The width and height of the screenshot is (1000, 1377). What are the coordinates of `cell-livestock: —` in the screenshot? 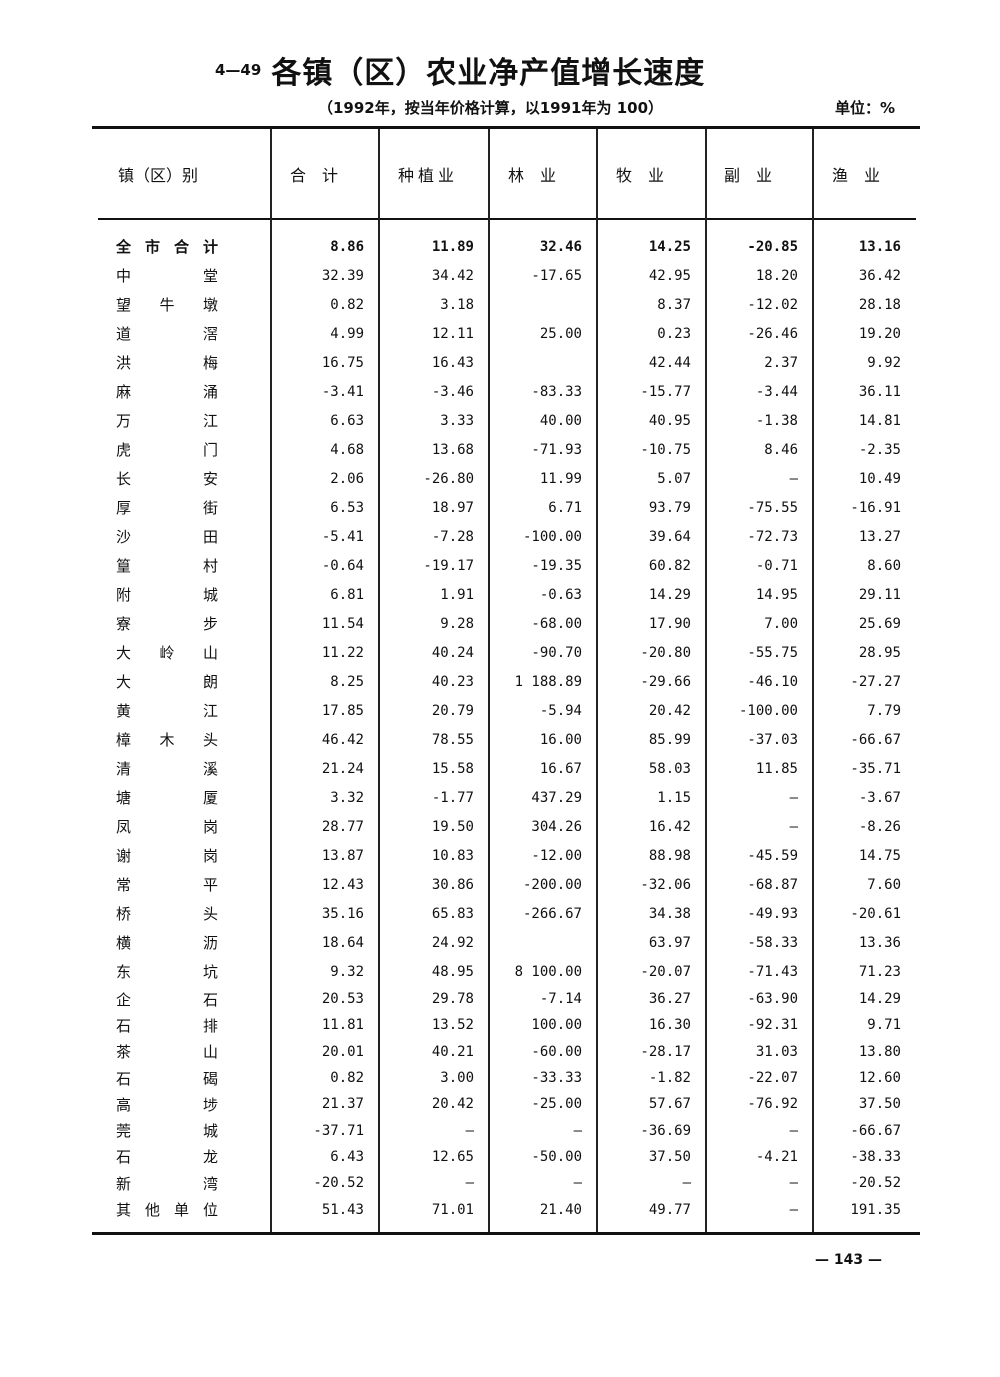 It's located at (686, 1183).